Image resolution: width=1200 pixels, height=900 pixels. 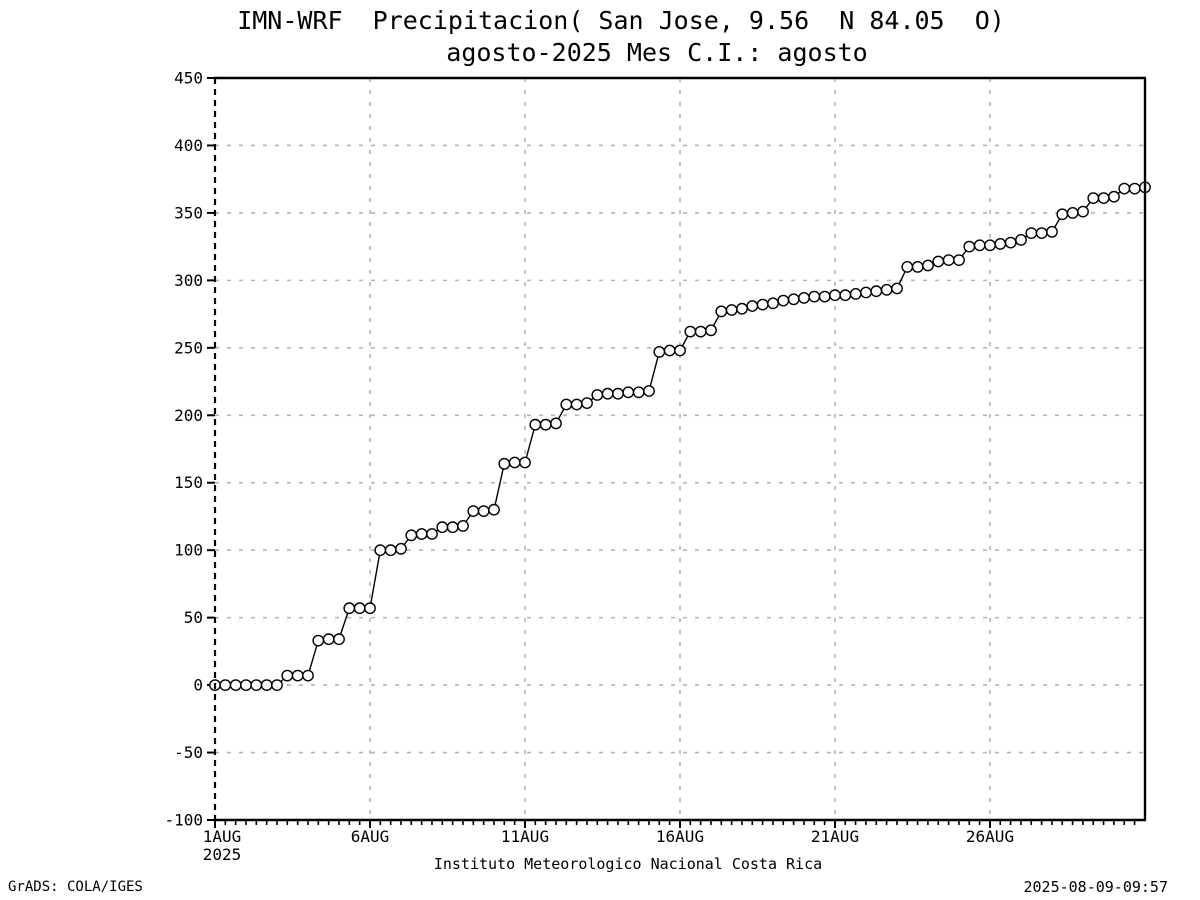 What do you see at coordinates (198, 685) in the screenshot?
I see `y-tick-label: 0` at bounding box center [198, 685].